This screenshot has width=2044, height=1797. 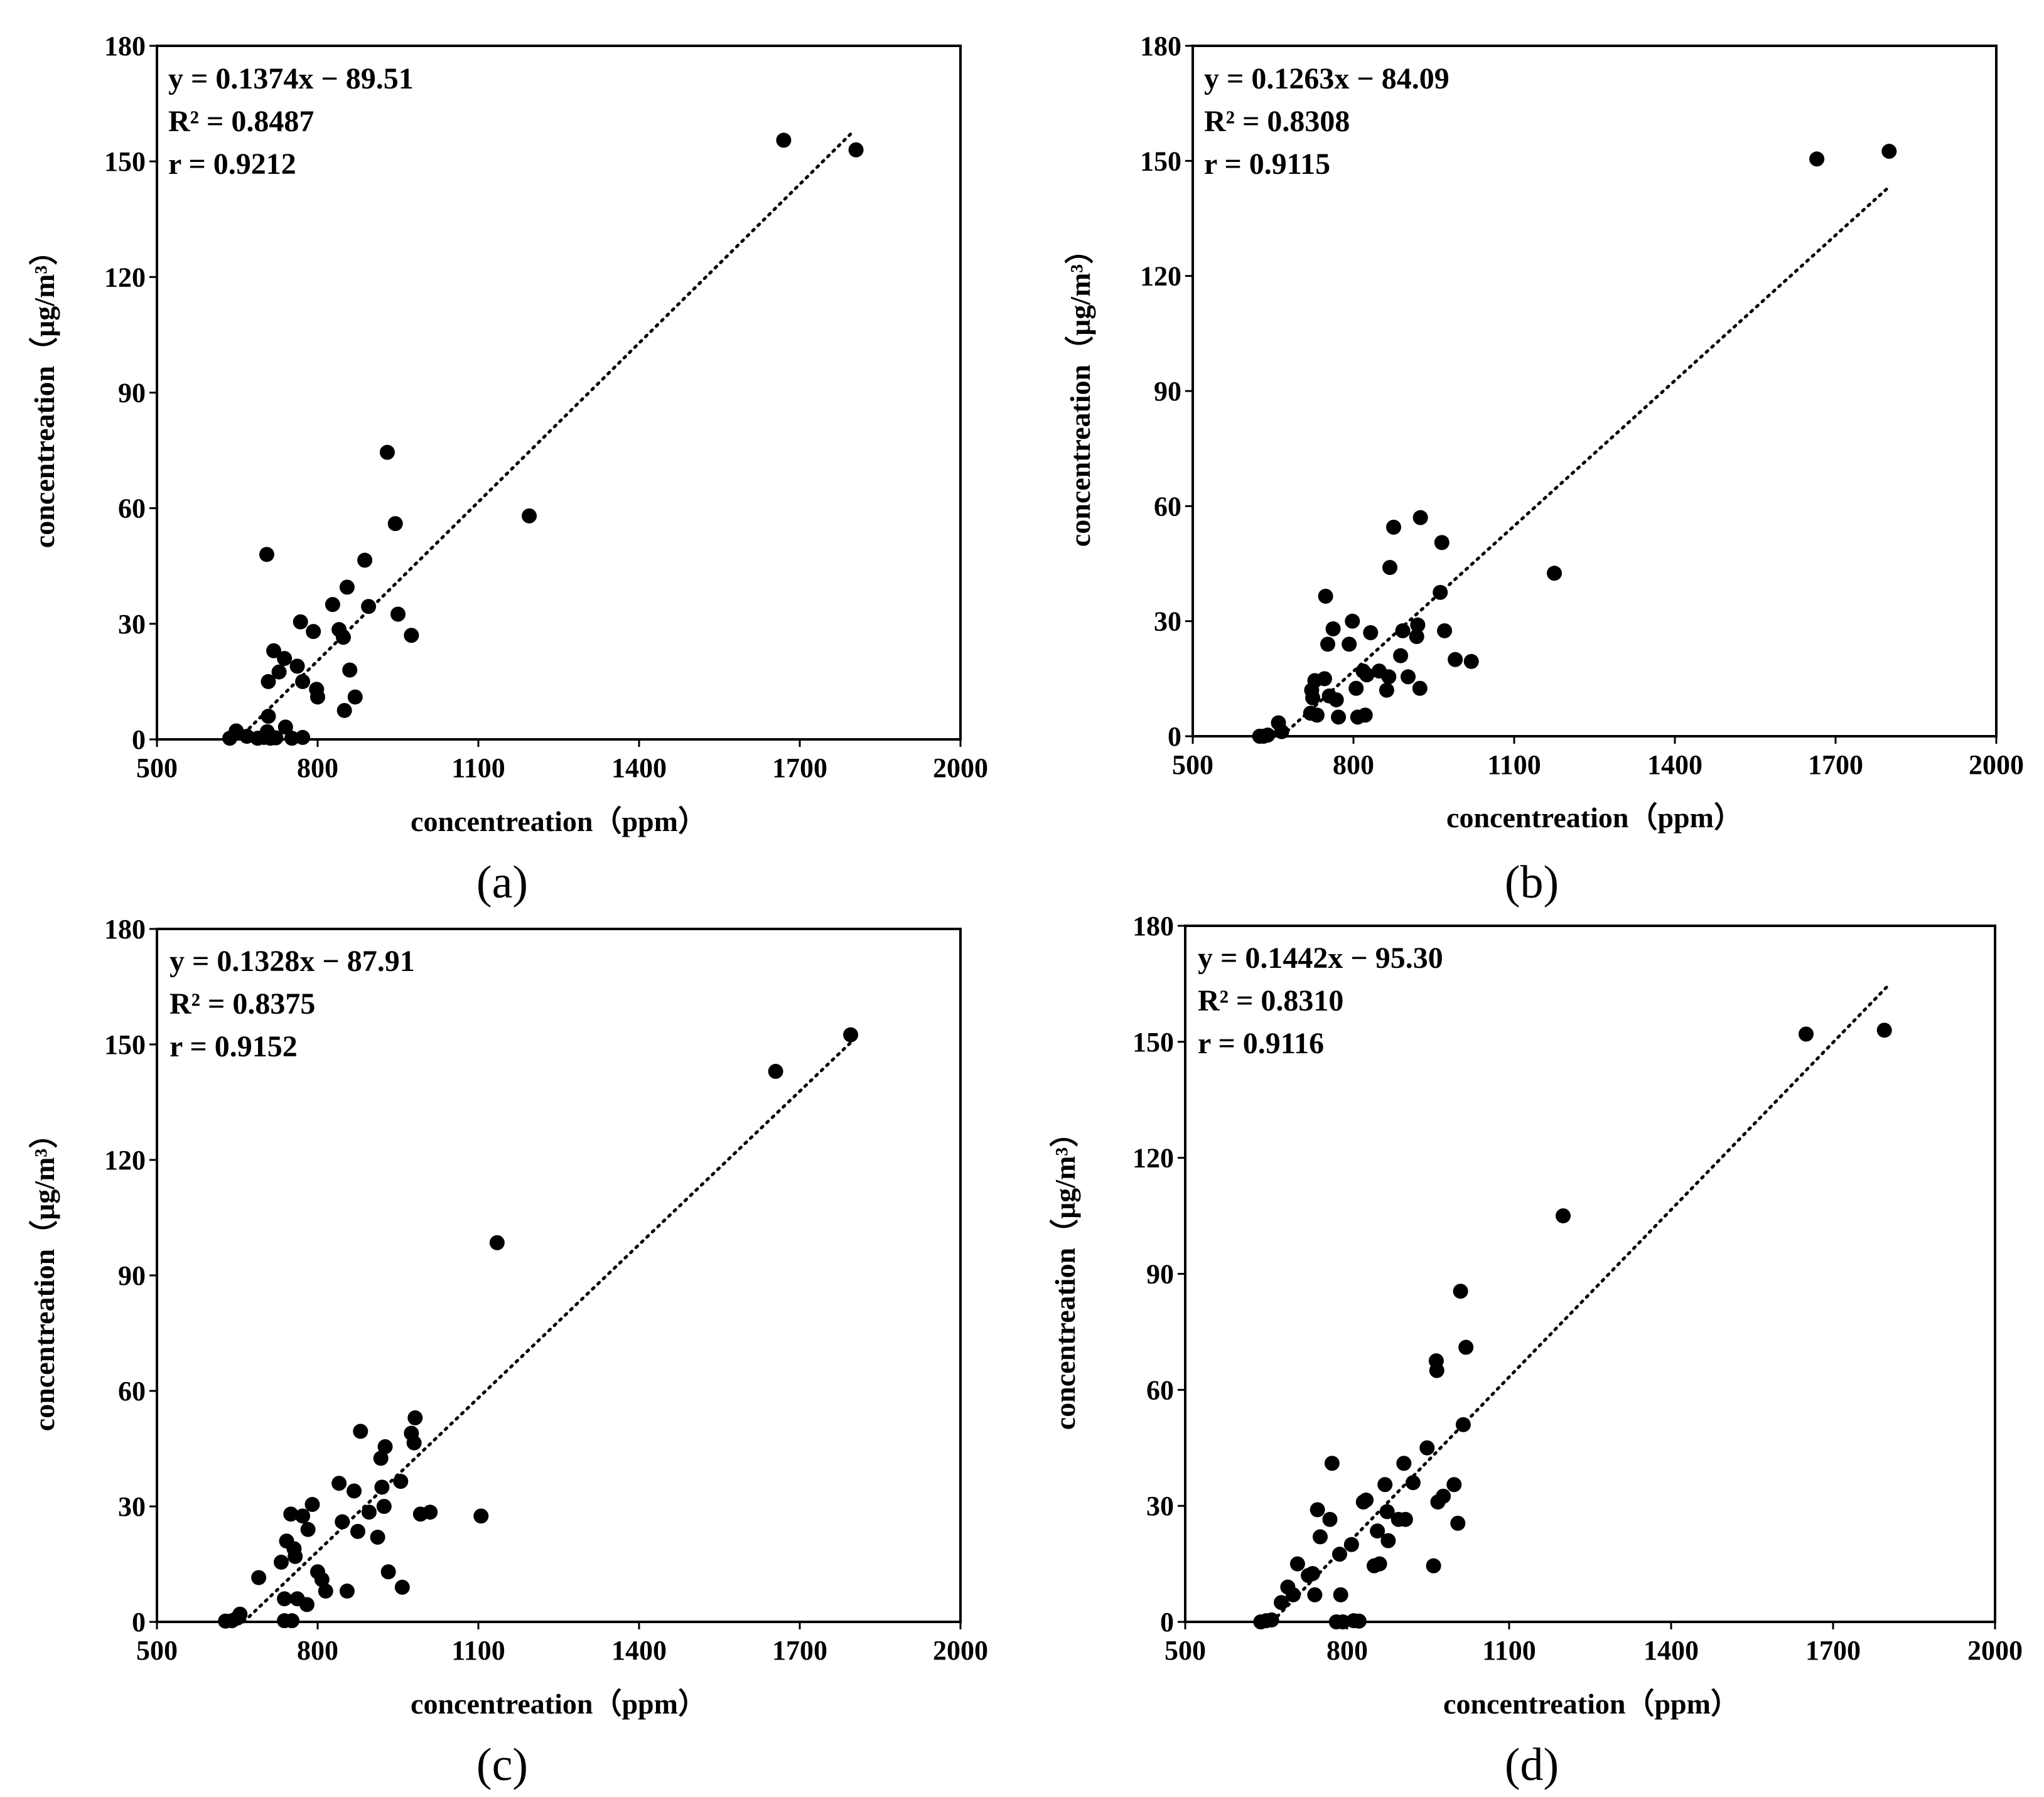 I want to click on y-ticks: 0 30 60 90 120 150 180, so click(x=130, y=1276).